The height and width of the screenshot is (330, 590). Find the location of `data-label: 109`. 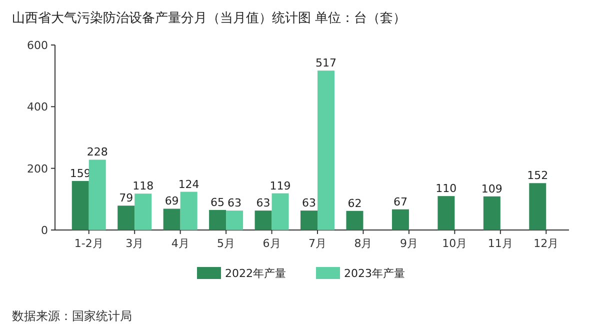

data-label: 109 is located at coordinates (491, 189).